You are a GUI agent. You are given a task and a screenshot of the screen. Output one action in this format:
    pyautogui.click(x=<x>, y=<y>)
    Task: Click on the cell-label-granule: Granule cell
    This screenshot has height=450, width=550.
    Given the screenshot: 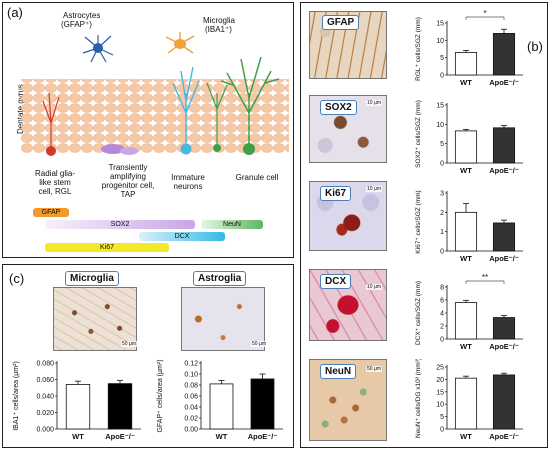 What is the action you would take?
    pyautogui.click(x=257, y=177)
    